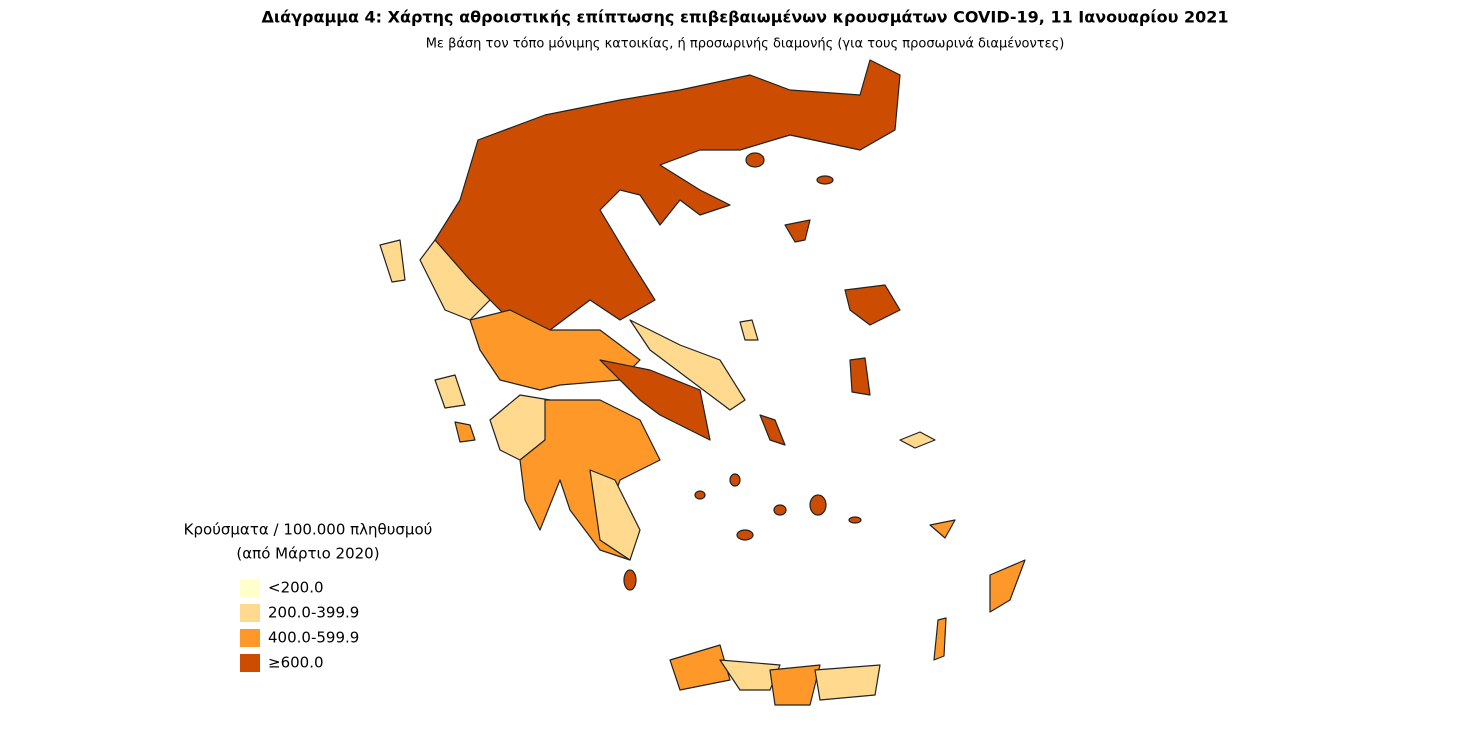  Describe the element at coordinates (313, 613) in the screenshot. I see `legend-label: 200.0-399.9` at that location.